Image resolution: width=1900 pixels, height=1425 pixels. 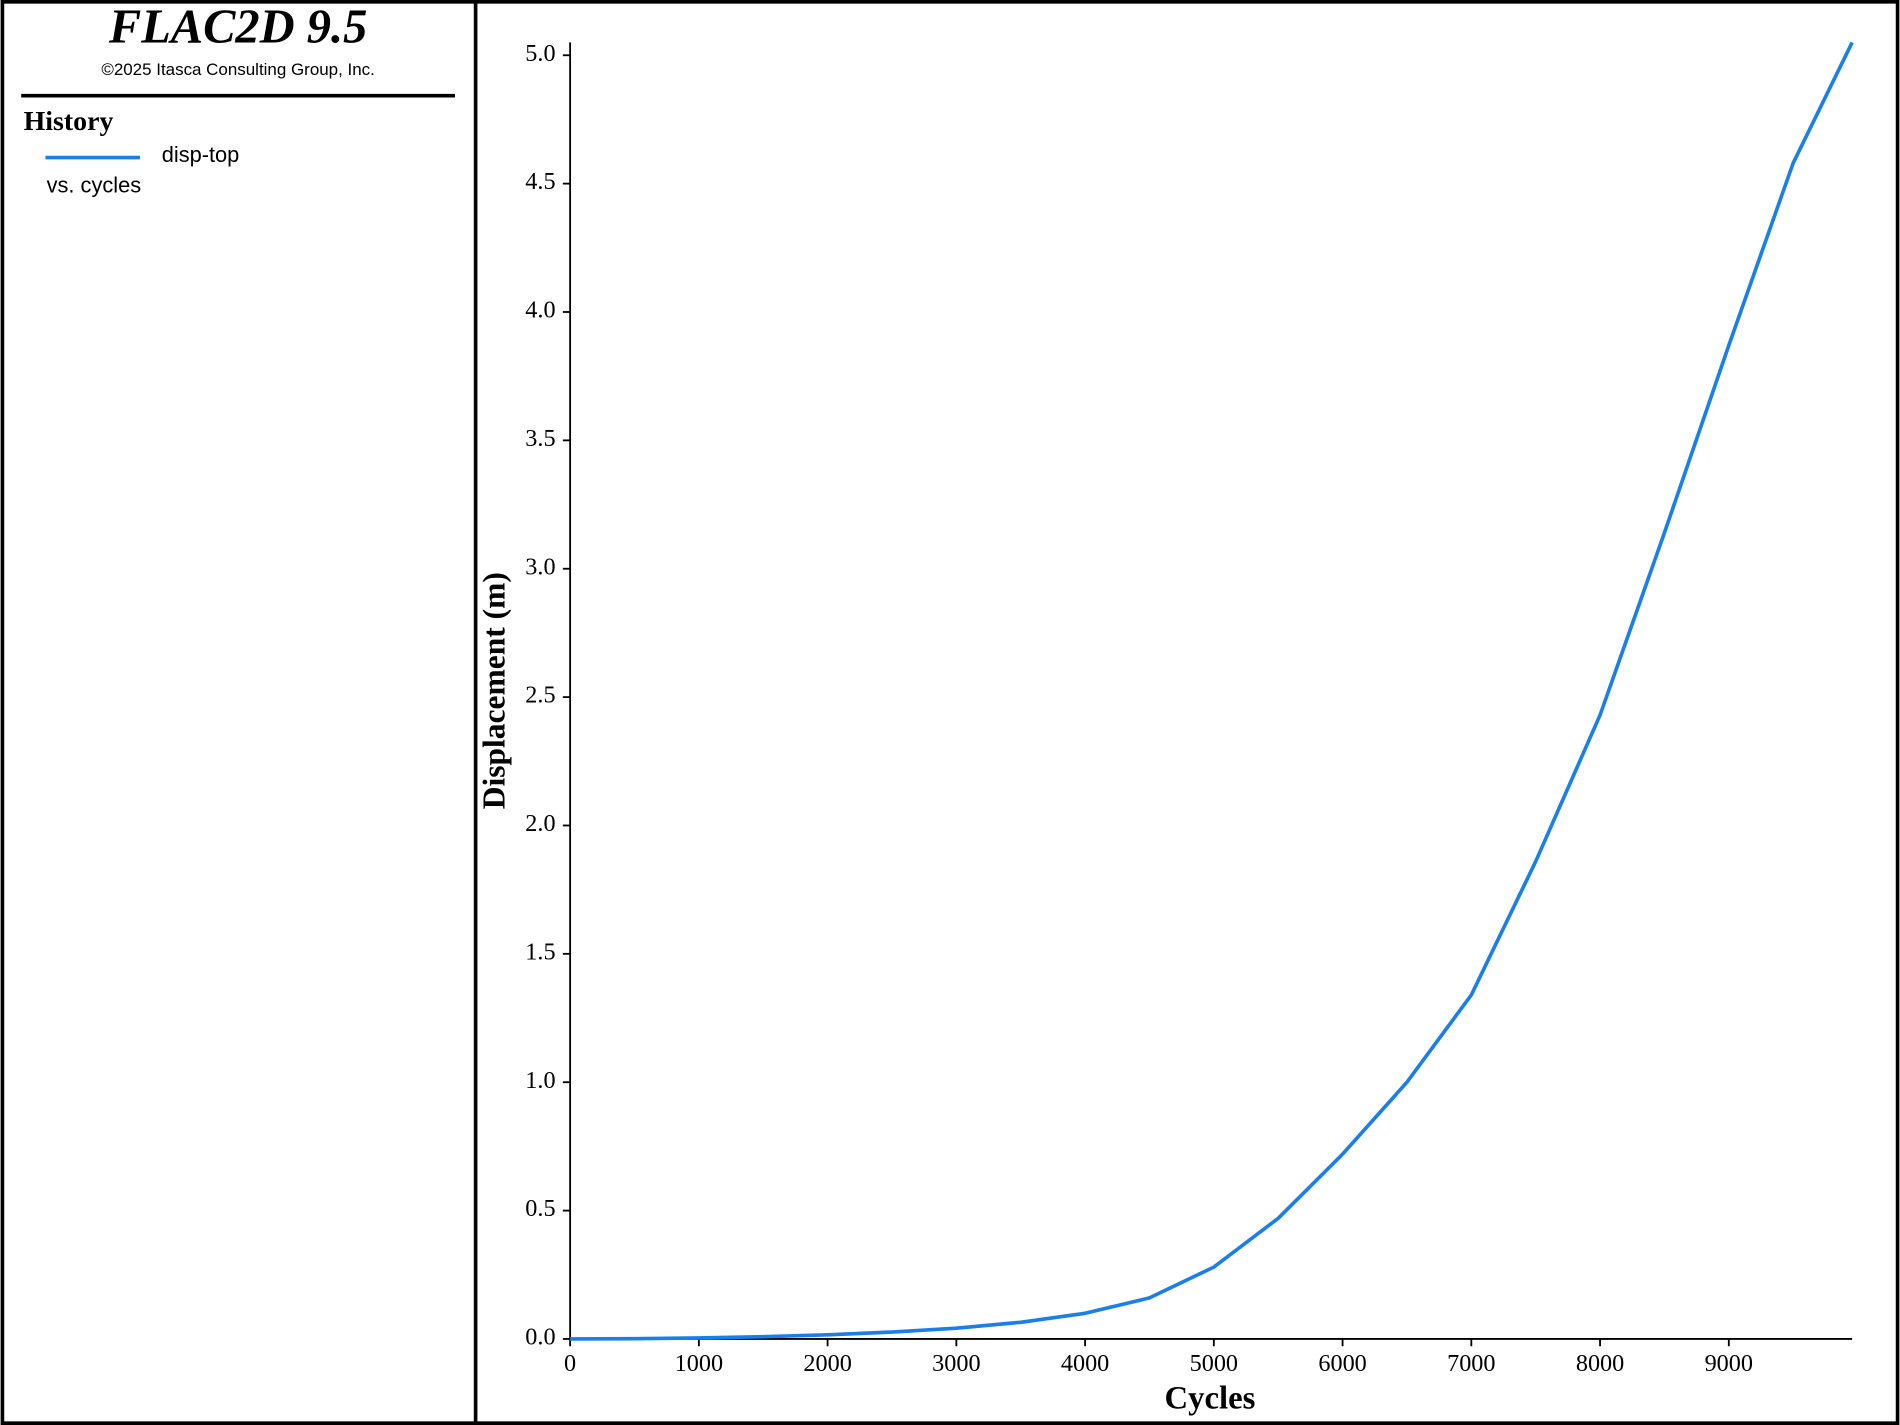 I want to click on x-tick-label: 3000, so click(x=956, y=1363).